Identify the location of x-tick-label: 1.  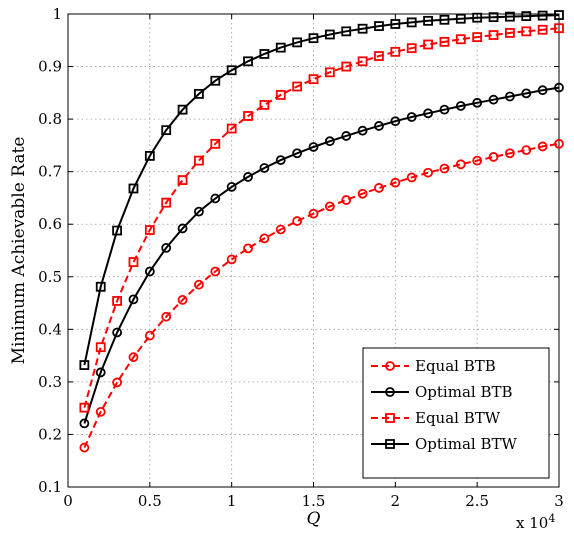
(232, 501).